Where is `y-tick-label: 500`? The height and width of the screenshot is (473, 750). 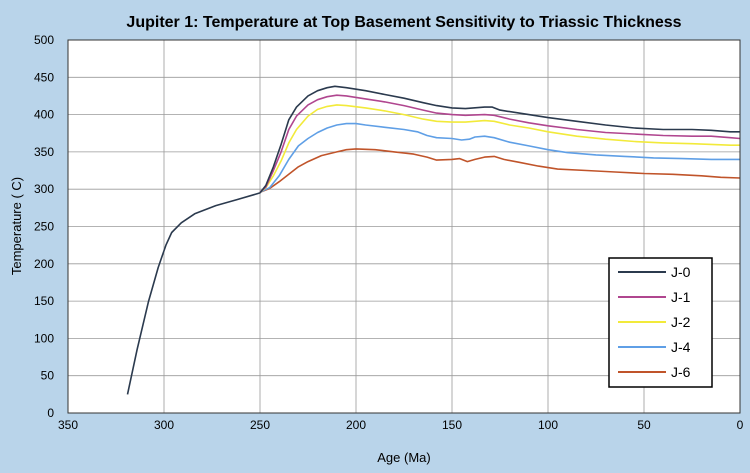
y-tick-label: 500 is located at coordinates (44, 40).